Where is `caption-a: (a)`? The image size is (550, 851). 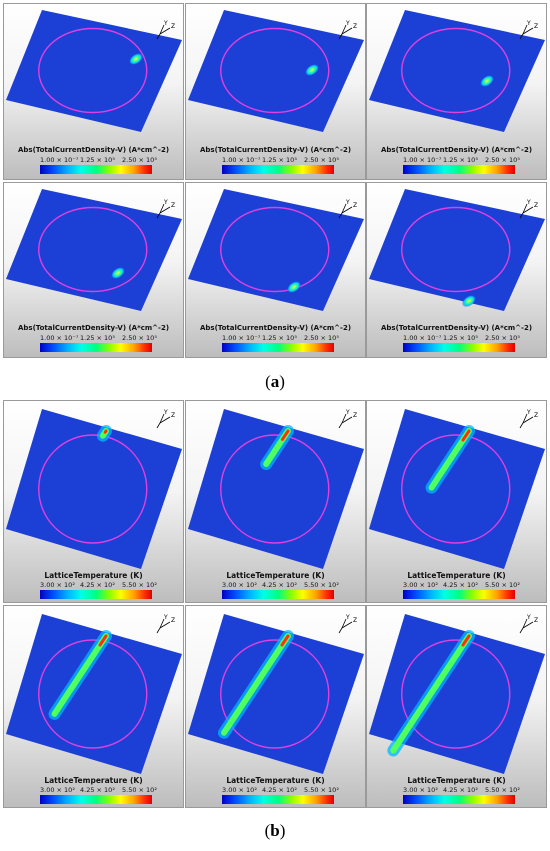
caption-a: (a) is located at coordinates (275, 381).